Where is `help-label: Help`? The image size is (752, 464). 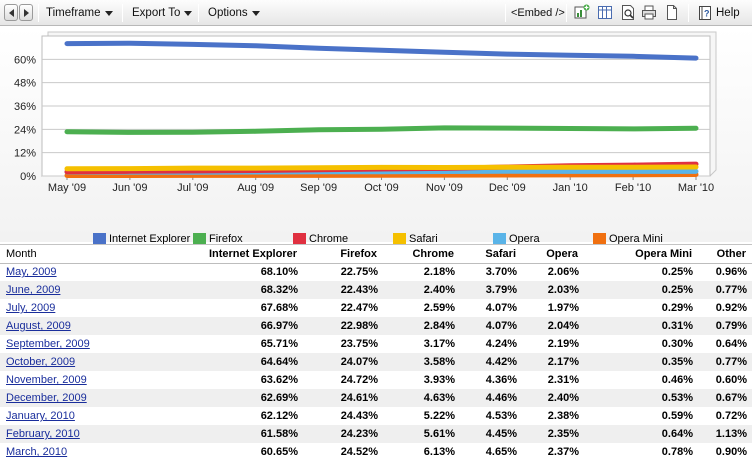
help-label: Help is located at coordinates (728, 13).